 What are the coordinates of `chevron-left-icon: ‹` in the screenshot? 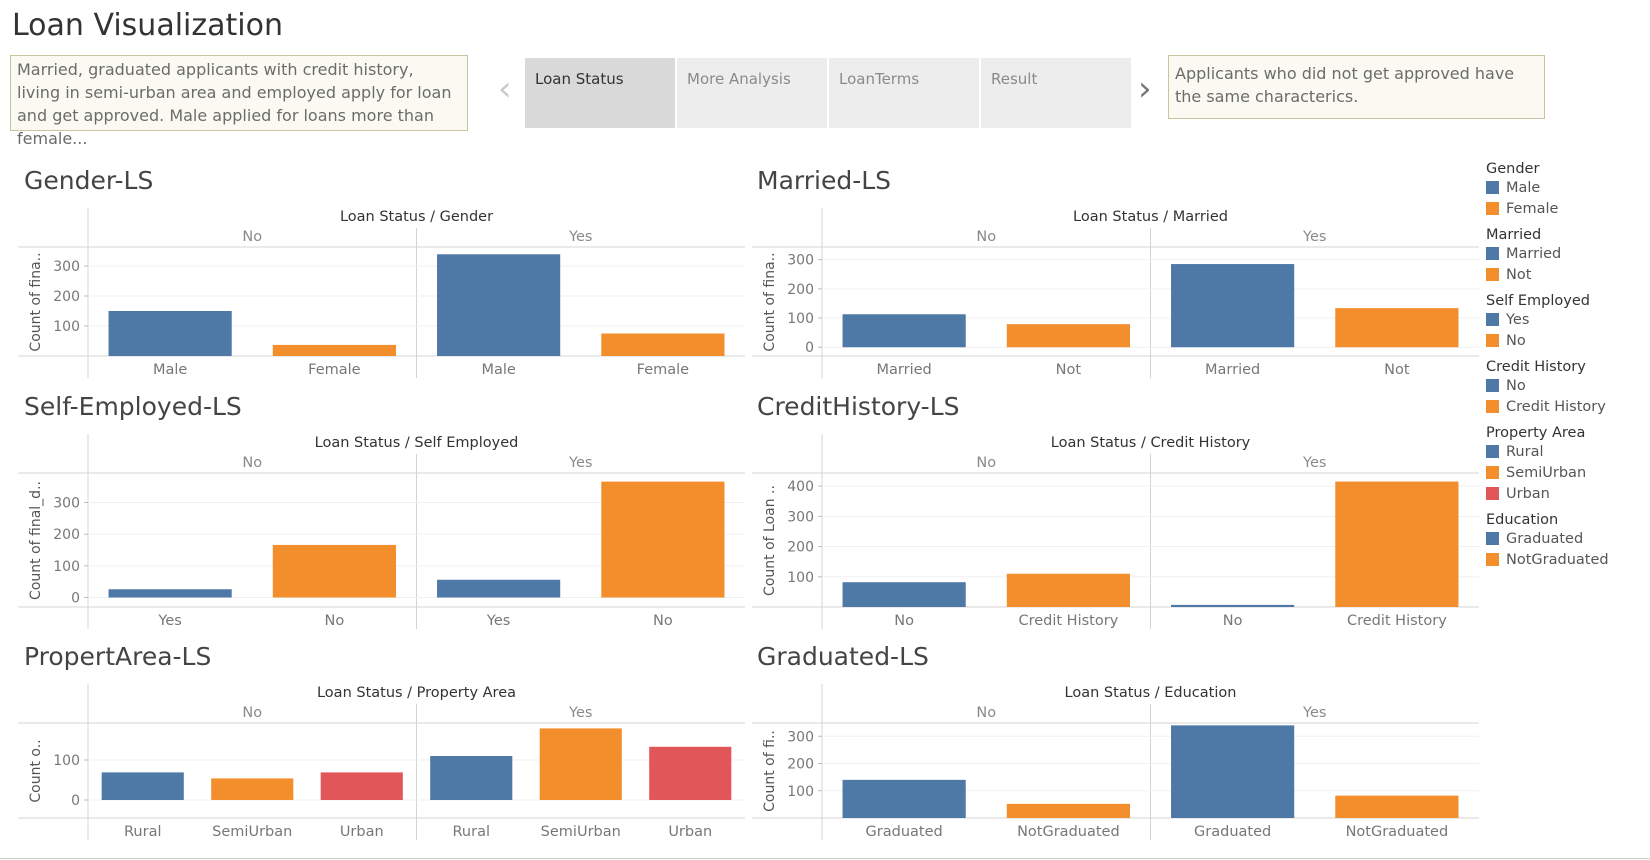 It's located at (505, 89).